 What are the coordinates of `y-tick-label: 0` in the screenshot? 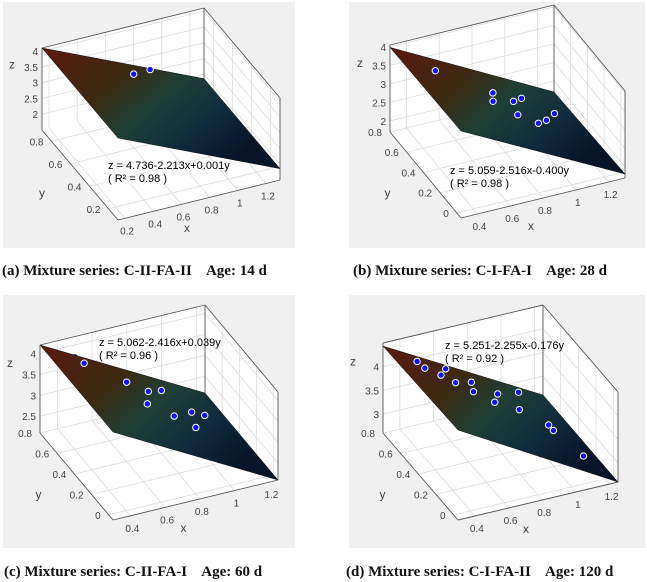 It's located at (98, 516).